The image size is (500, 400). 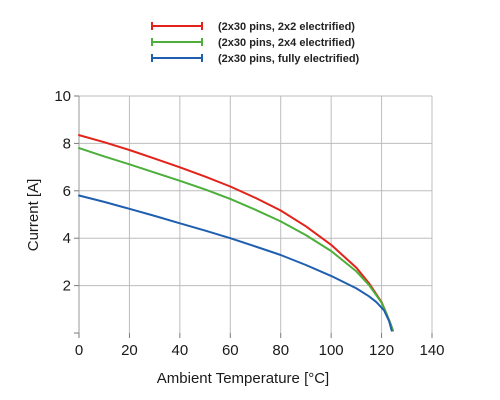 I want to click on x-tick-label: 40, so click(x=180, y=350).